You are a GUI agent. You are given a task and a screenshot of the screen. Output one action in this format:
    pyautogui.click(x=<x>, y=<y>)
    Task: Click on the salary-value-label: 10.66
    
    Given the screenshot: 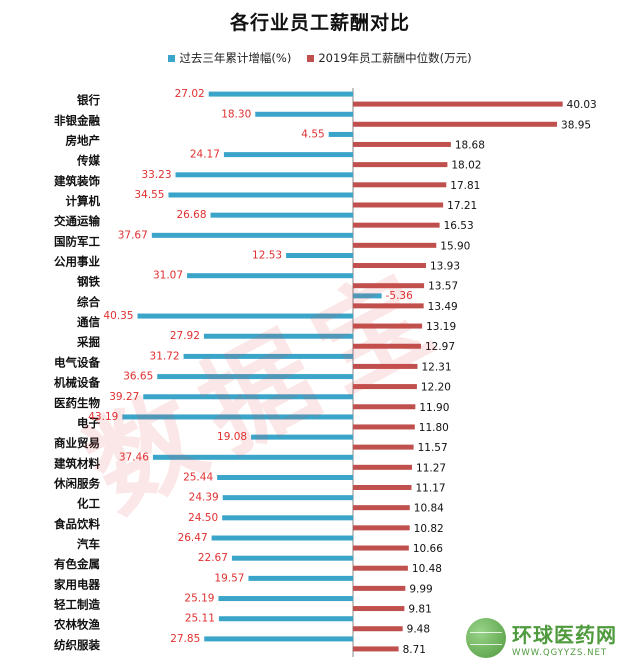 What is the action you would take?
    pyautogui.click(x=428, y=549)
    